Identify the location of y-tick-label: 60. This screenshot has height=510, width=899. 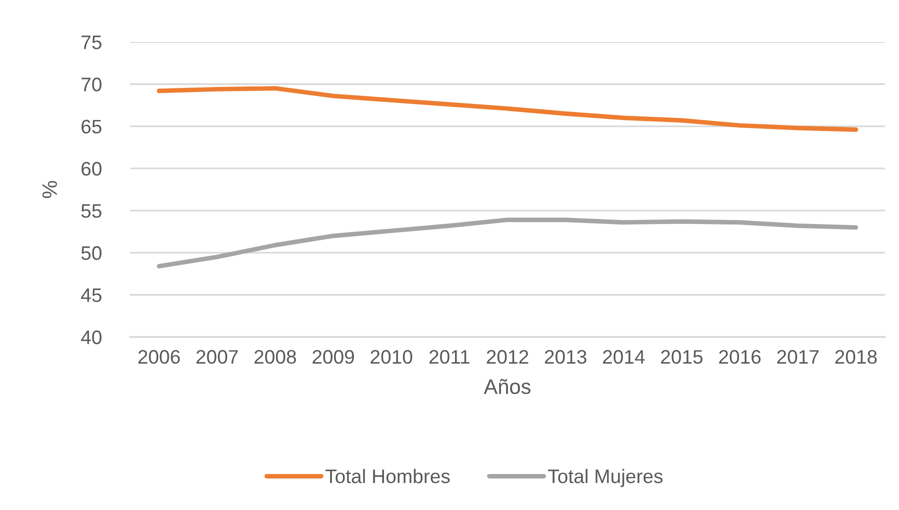
(92, 169).